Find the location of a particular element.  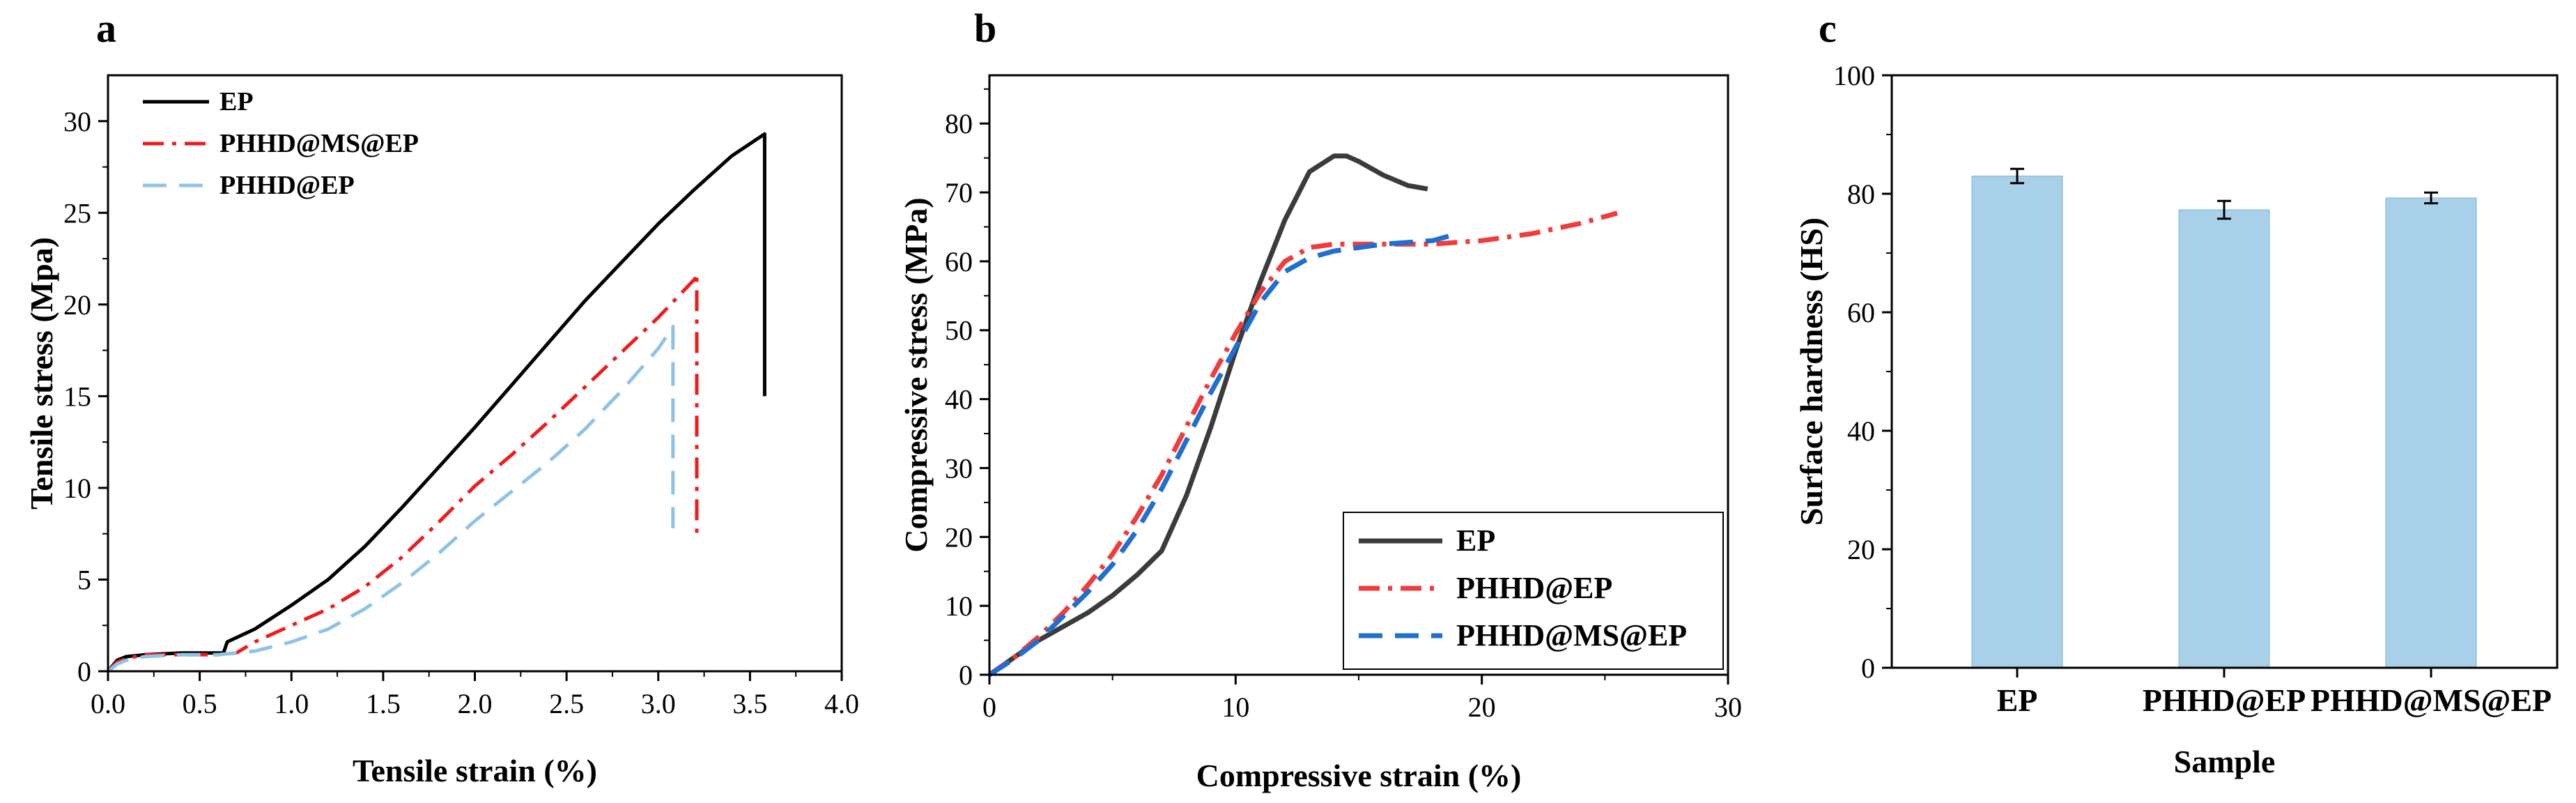

y-tick-label: 25 is located at coordinates (77, 213).